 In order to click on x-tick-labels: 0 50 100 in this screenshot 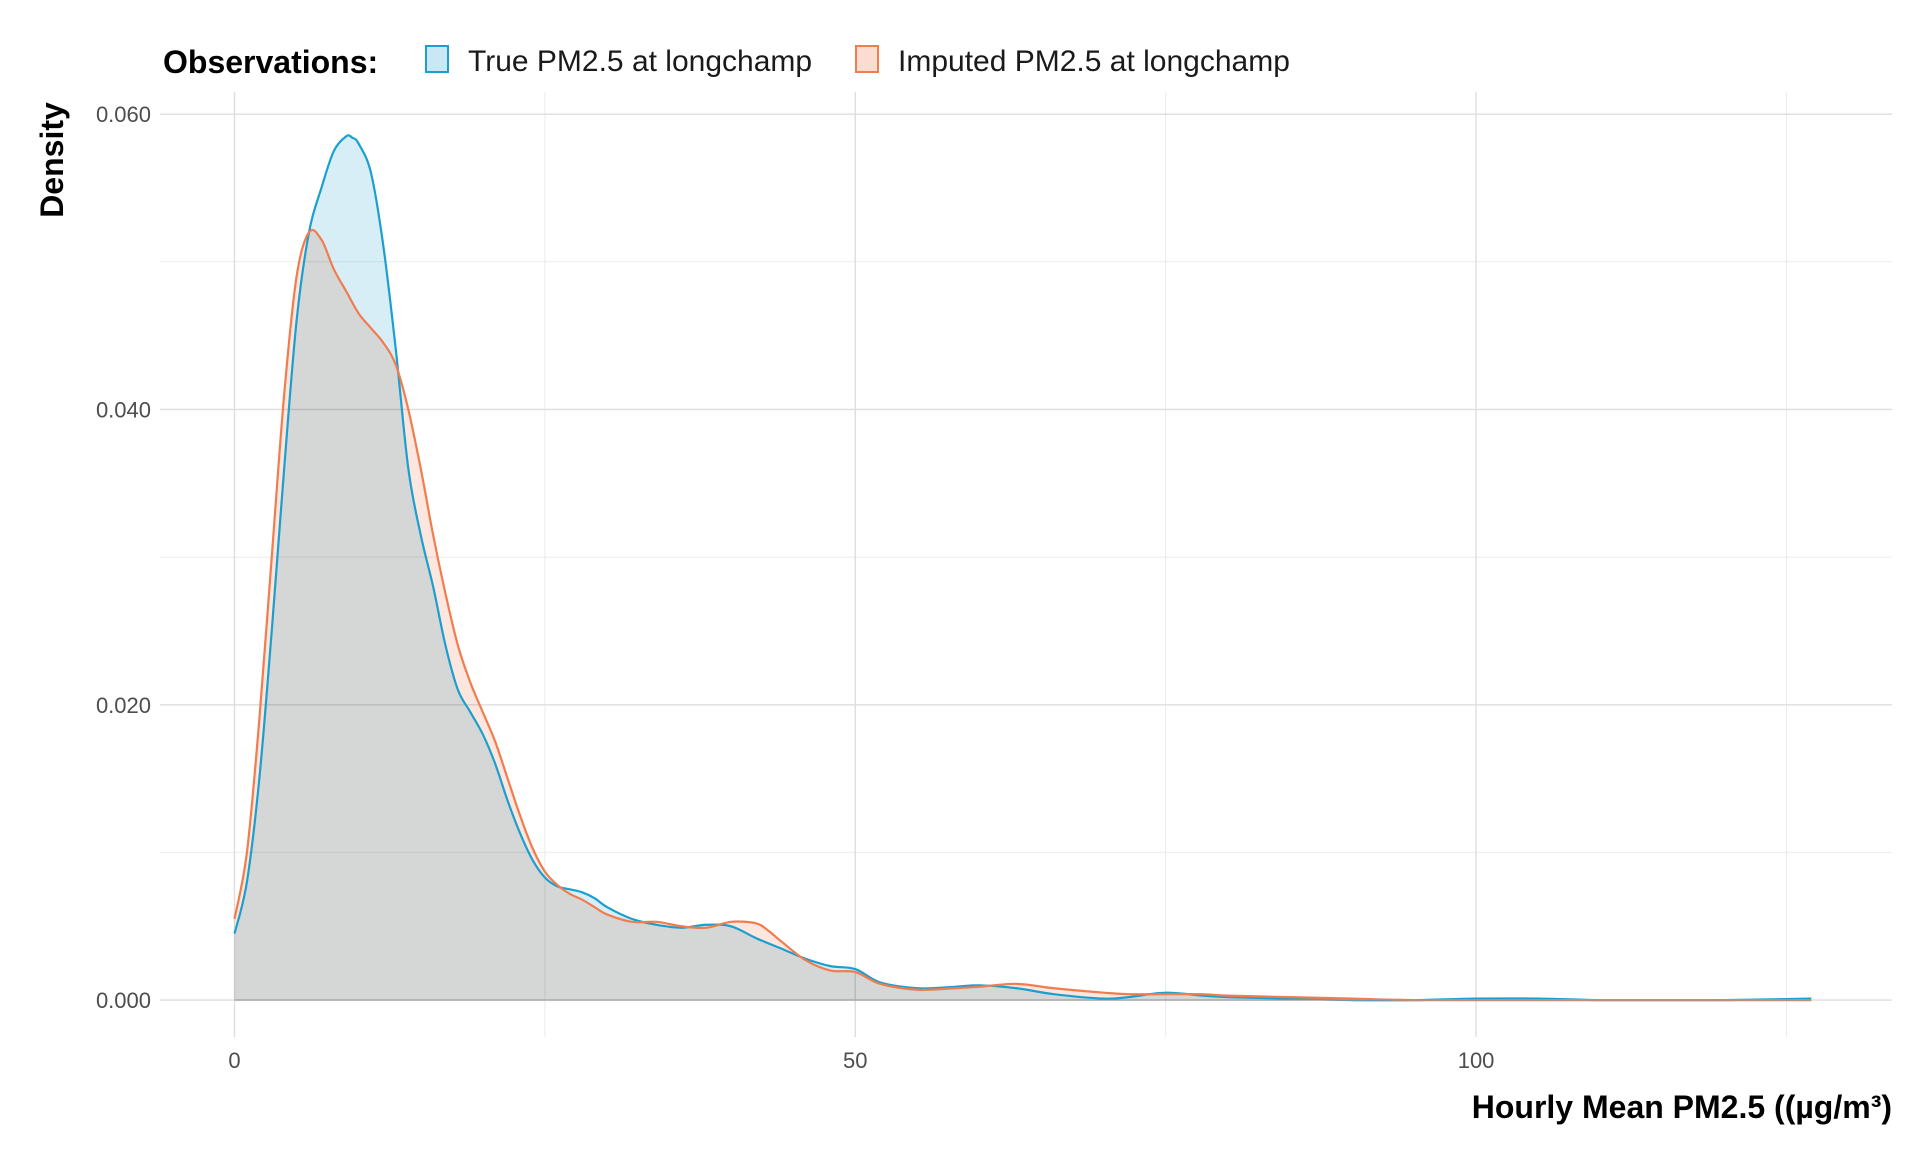, I will do `click(861, 1060)`.